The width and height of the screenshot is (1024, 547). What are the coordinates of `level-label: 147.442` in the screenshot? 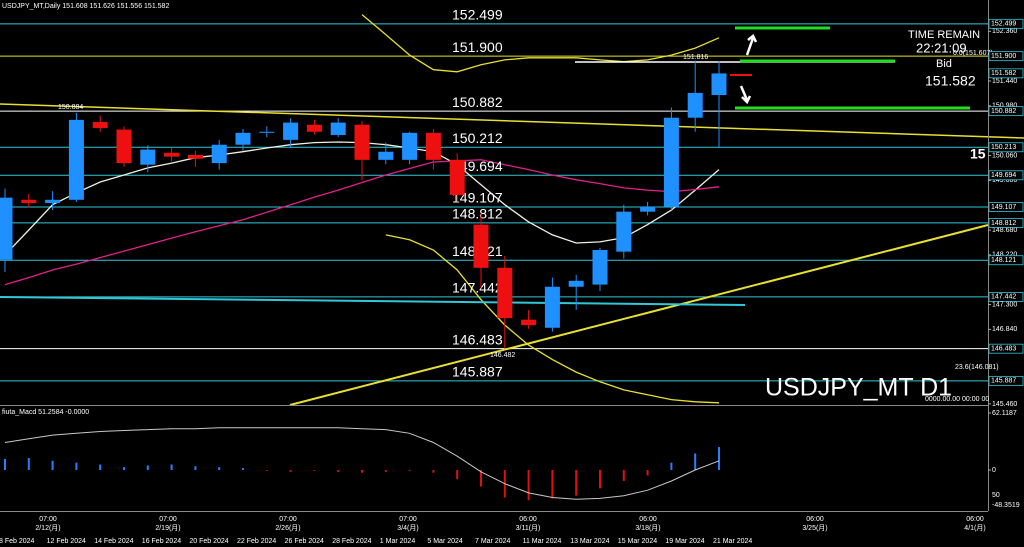 It's located at (477, 288).